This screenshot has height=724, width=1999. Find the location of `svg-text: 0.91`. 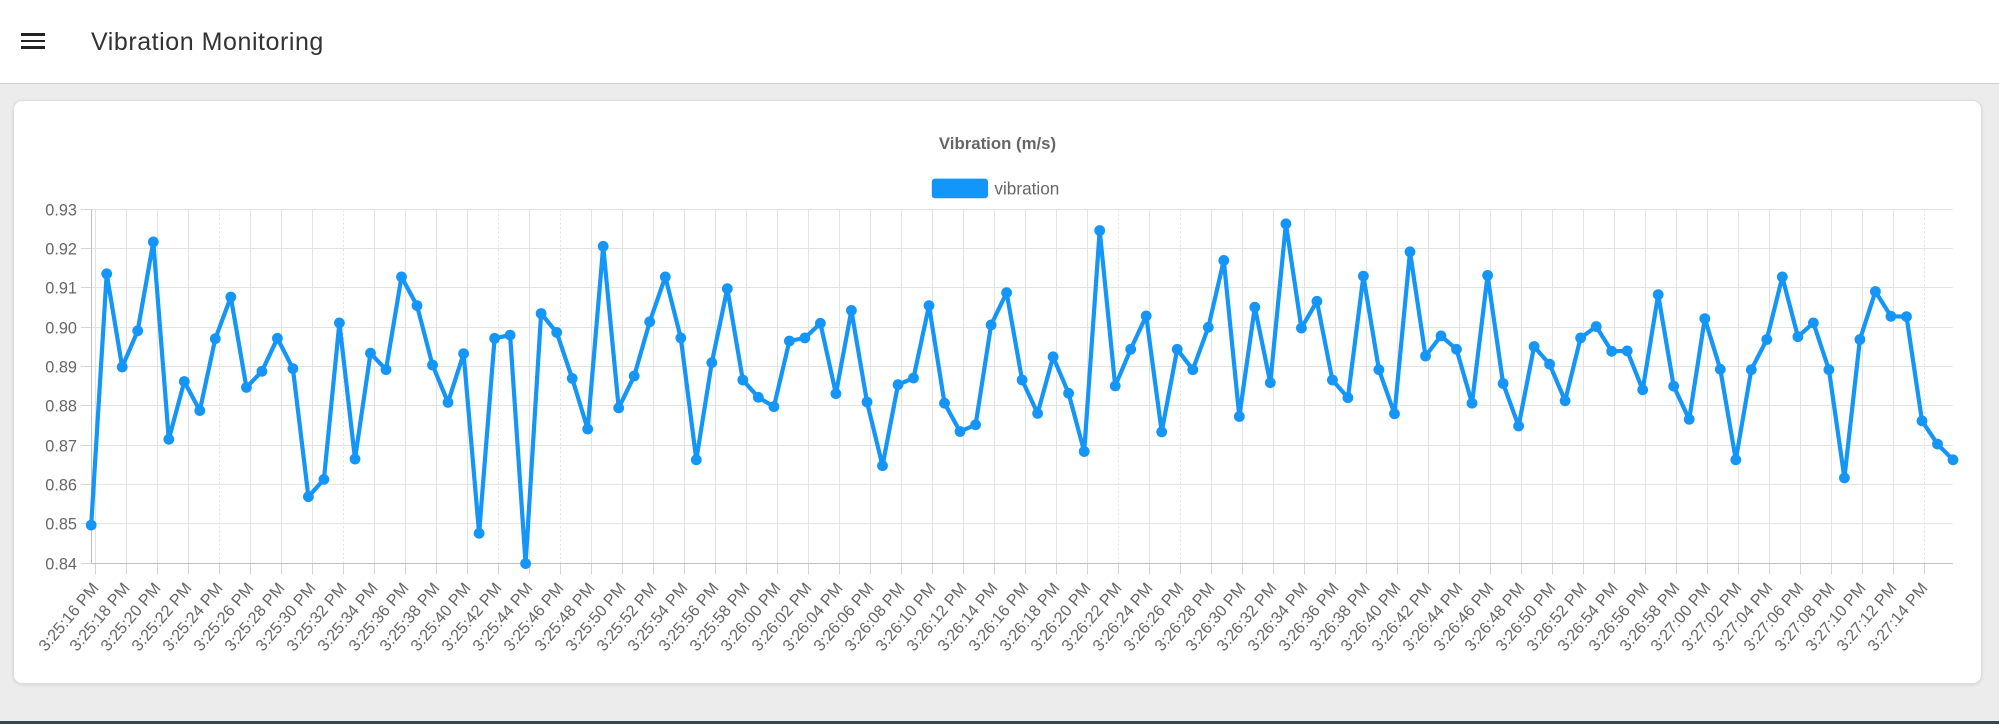

svg-text: 0.91 is located at coordinates (61, 288).